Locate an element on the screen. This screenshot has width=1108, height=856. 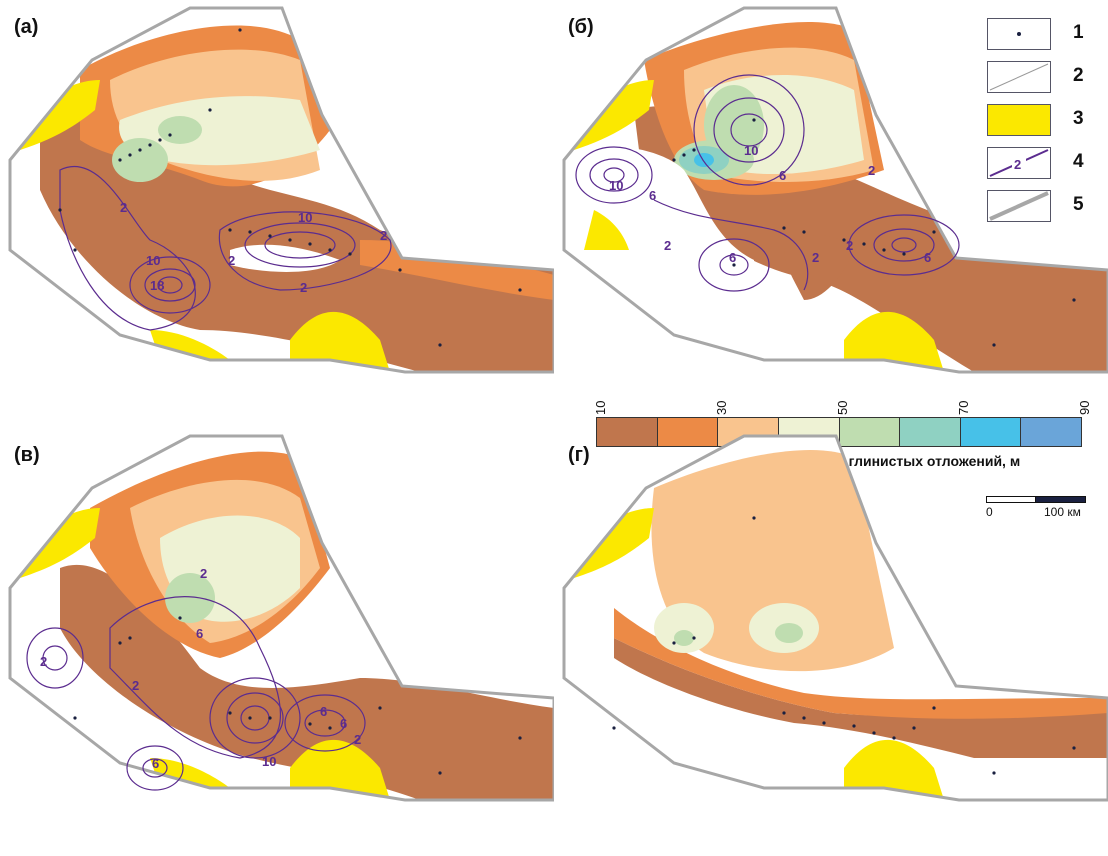
isoline-icon: 2 is located at coordinates (1019, 163).